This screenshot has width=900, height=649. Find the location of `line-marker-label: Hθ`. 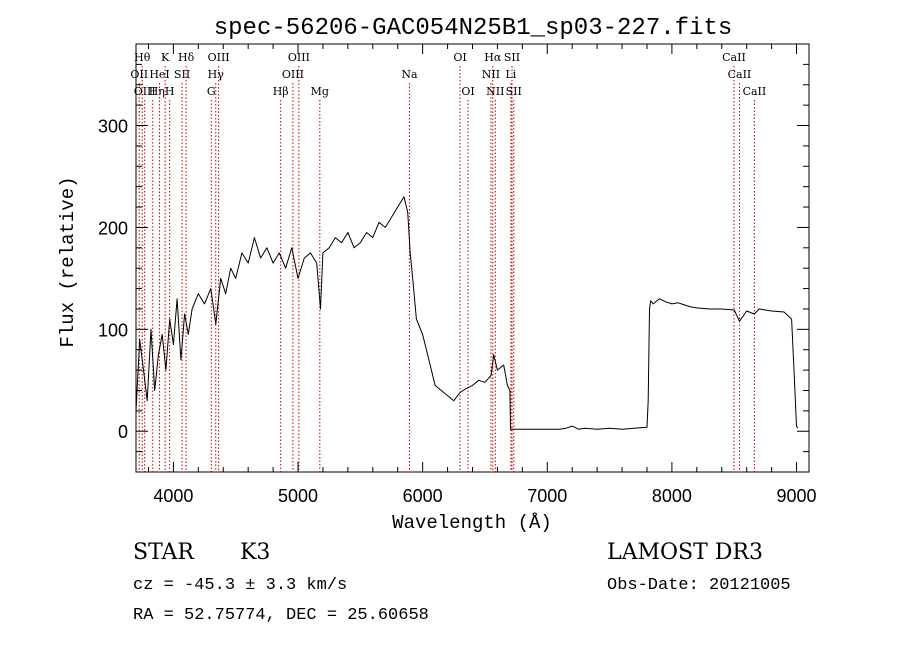

line-marker-label: Hθ is located at coordinates (142, 57).